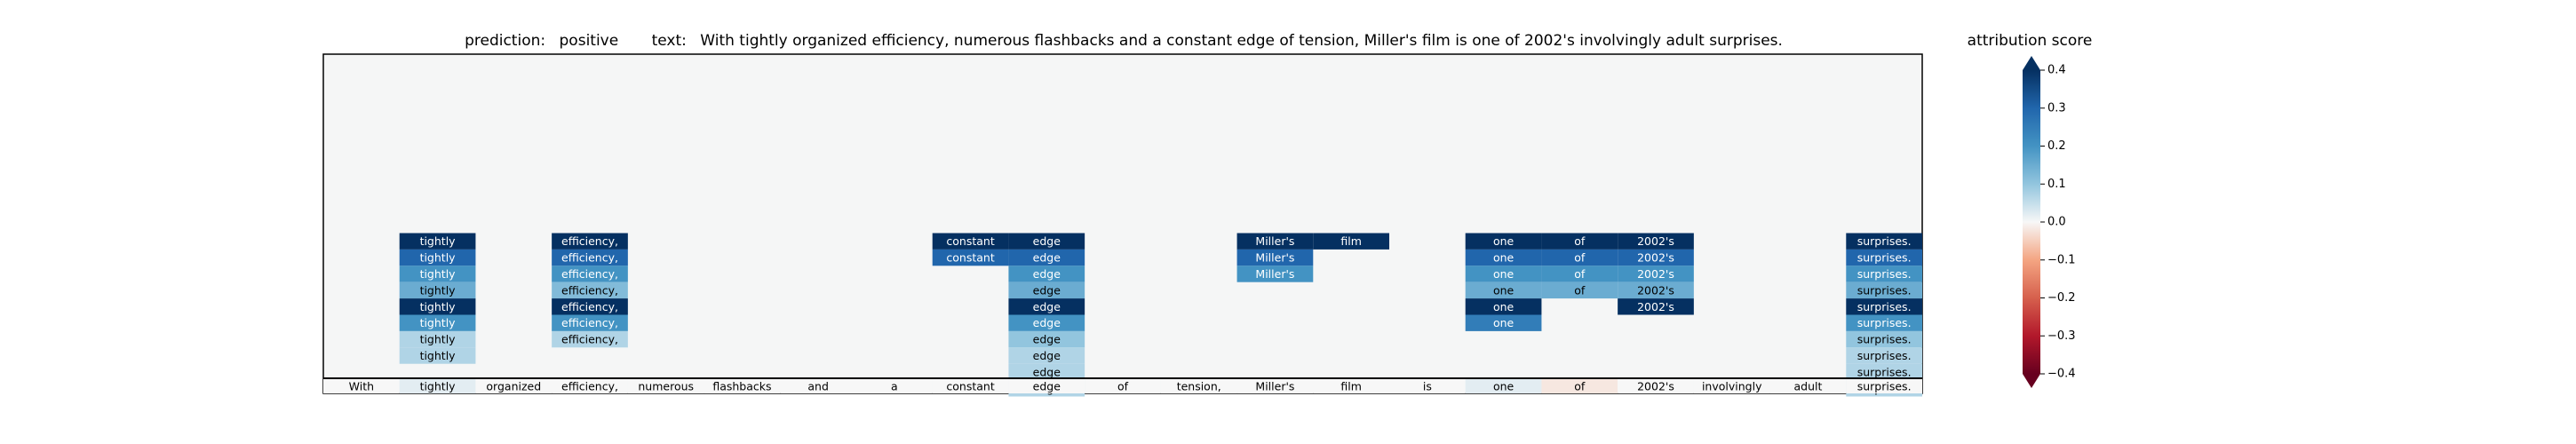 The width and height of the screenshot is (2576, 444). What do you see at coordinates (1351, 387) in the screenshot?
I see `token-label: film` at bounding box center [1351, 387].